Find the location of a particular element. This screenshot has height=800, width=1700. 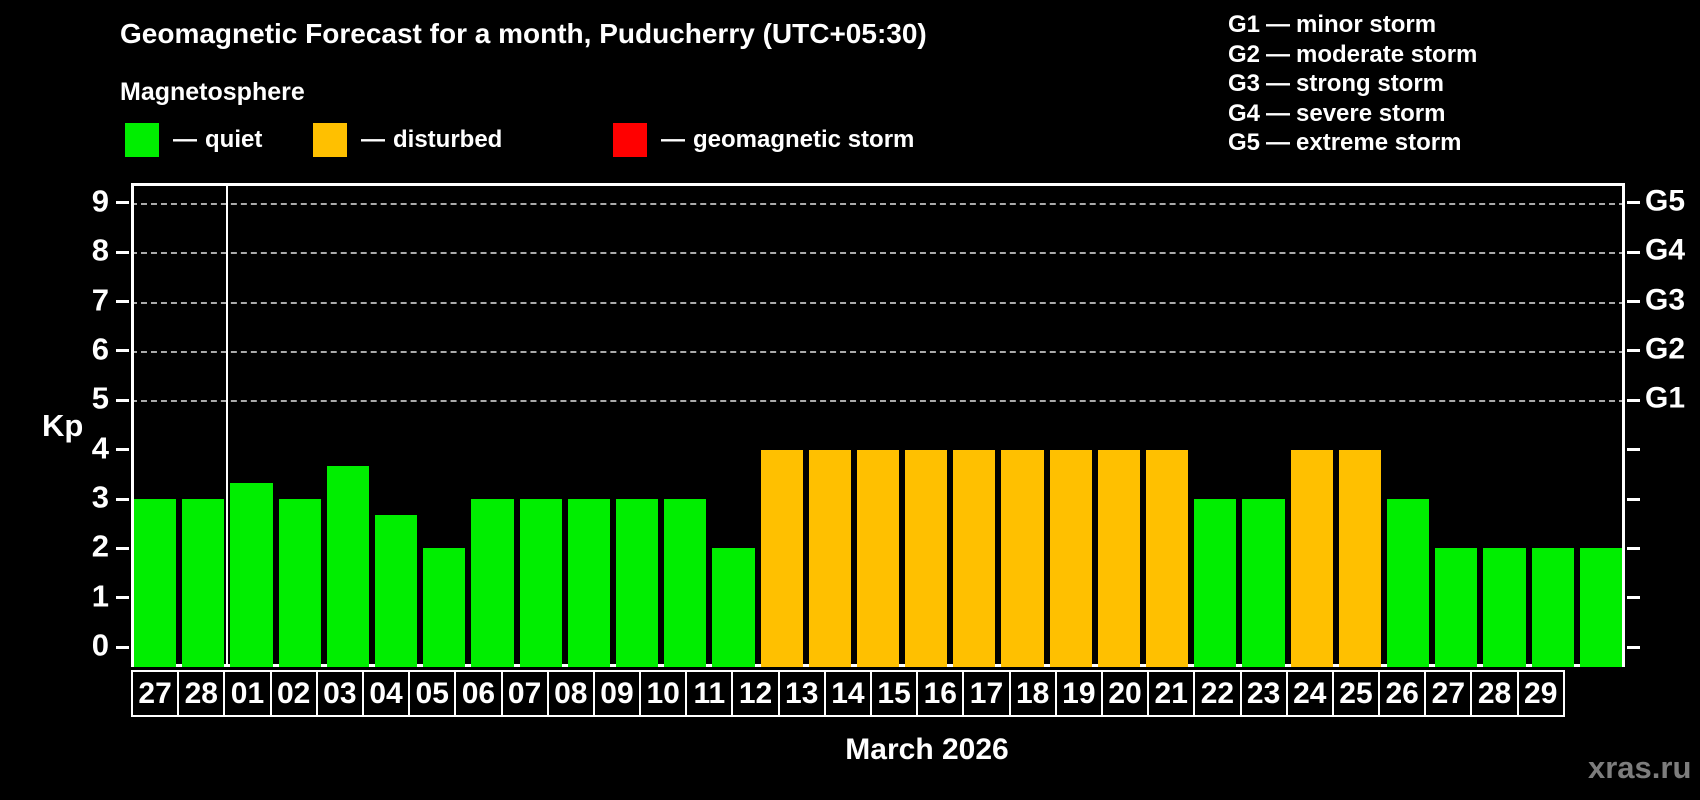

g-axis-label-g3: G3 is located at coordinates (1665, 300).